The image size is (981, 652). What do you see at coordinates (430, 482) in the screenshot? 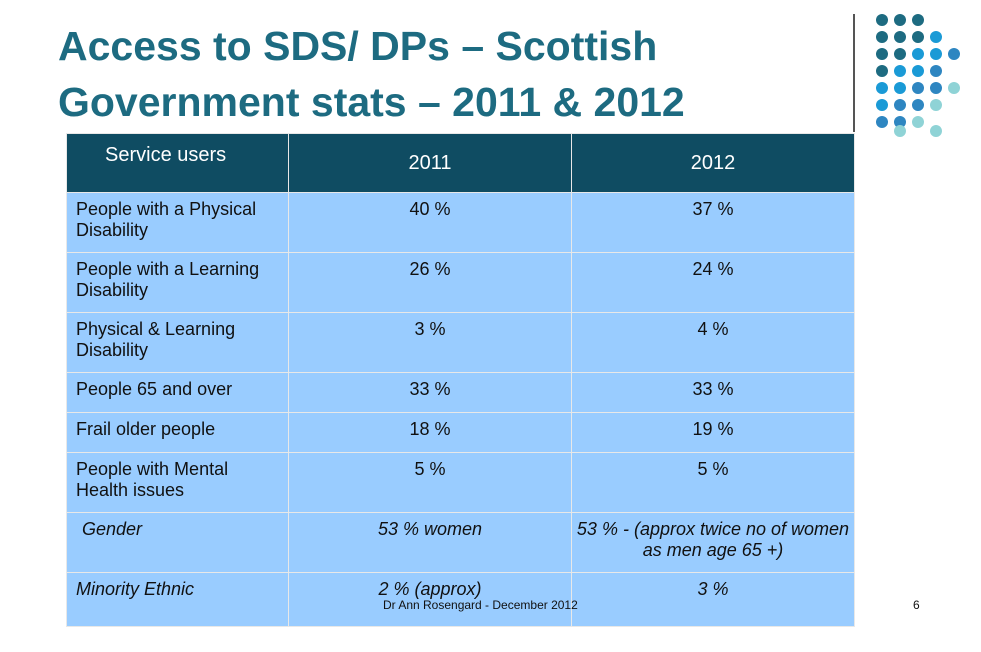
I see `value-2011: 5 %` at bounding box center [430, 482].